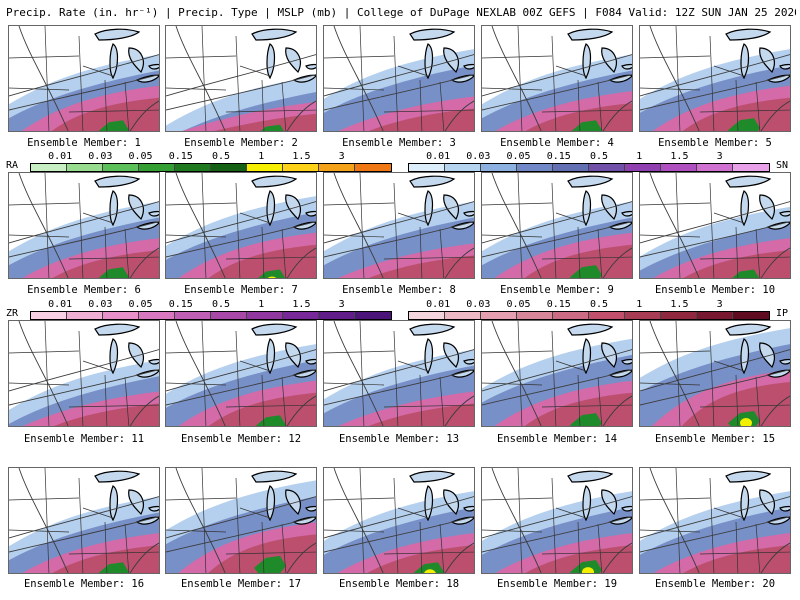 This screenshot has height=600, width=800. I want to click on snow-legend-colorbar, so click(589, 167).